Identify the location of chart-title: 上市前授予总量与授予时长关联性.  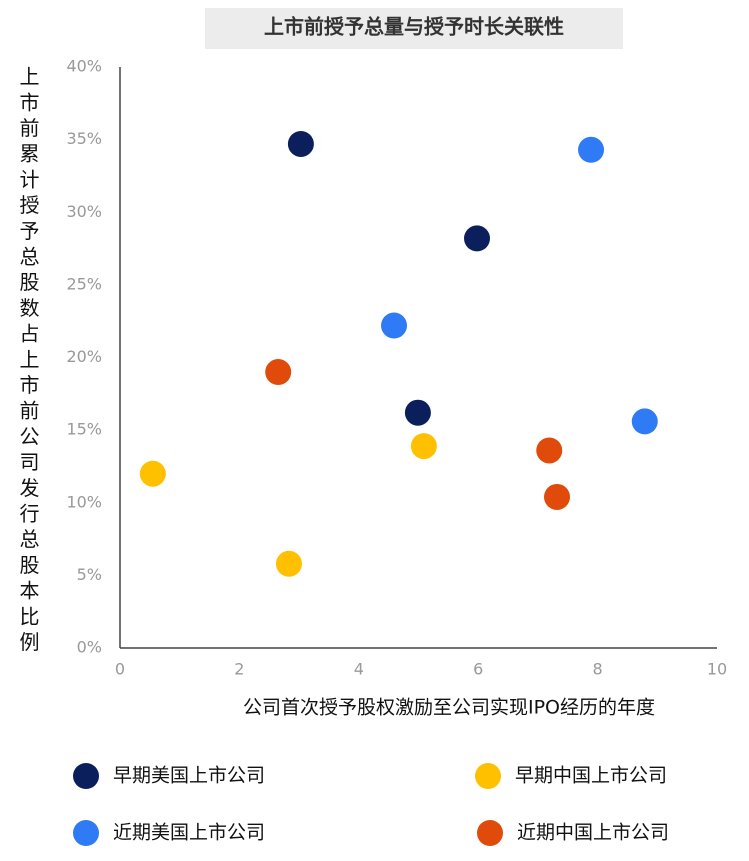
(414, 27).